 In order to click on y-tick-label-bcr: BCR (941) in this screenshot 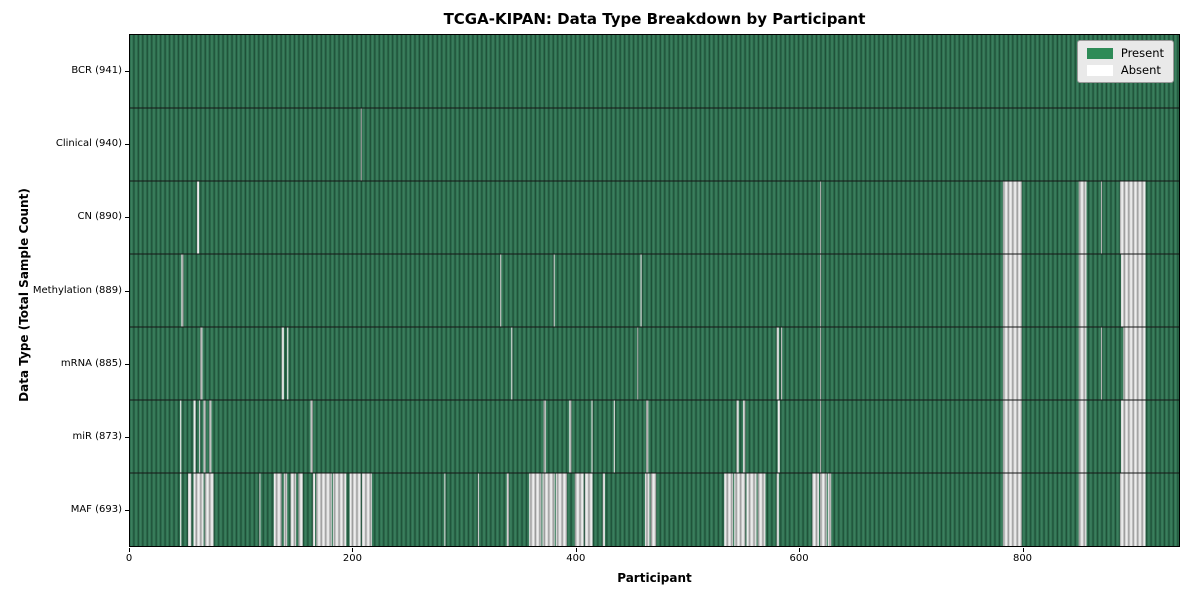, I will do `click(96, 70)`.